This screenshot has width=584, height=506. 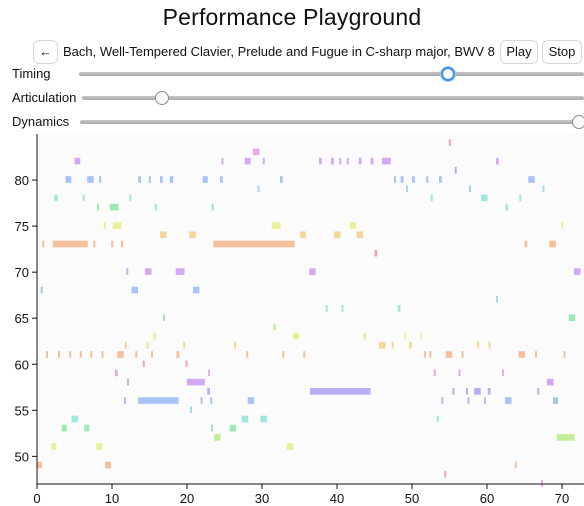 What do you see at coordinates (22, 456) in the screenshot?
I see `y-tick-label: 50` at bounding box center [22, 456].